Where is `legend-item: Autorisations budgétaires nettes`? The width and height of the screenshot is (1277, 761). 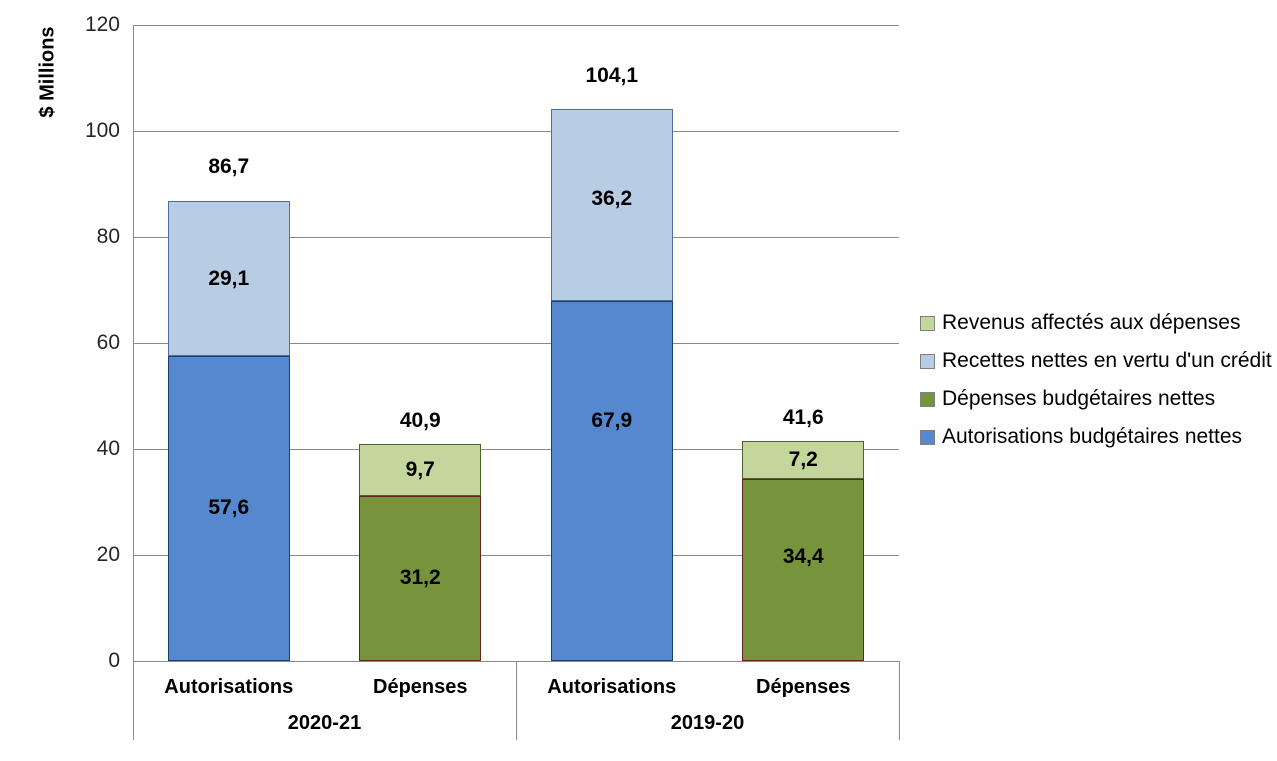
legend-item: Autorisations budgétaires nettes is located at coordinates (1096, 437).